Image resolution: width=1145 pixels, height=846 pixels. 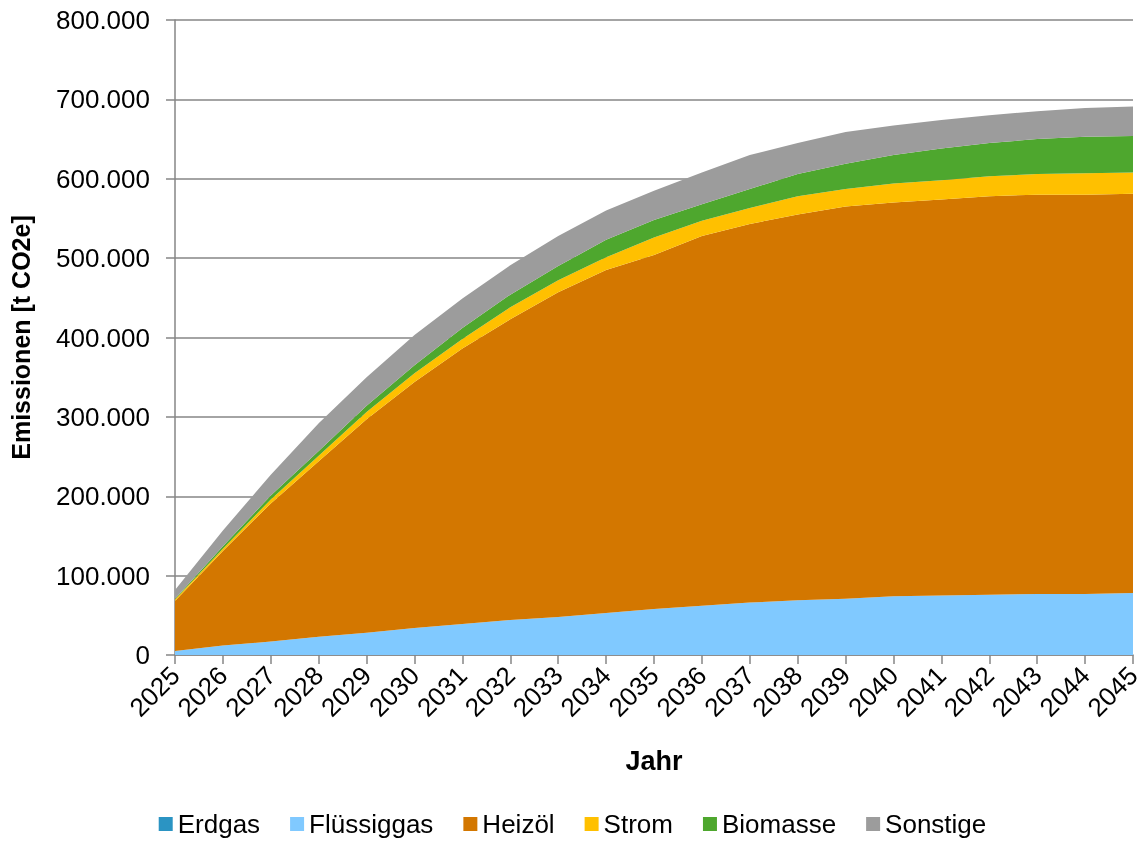 I want to click on y-tick-label: 700.000, so click(x=103, y=99).